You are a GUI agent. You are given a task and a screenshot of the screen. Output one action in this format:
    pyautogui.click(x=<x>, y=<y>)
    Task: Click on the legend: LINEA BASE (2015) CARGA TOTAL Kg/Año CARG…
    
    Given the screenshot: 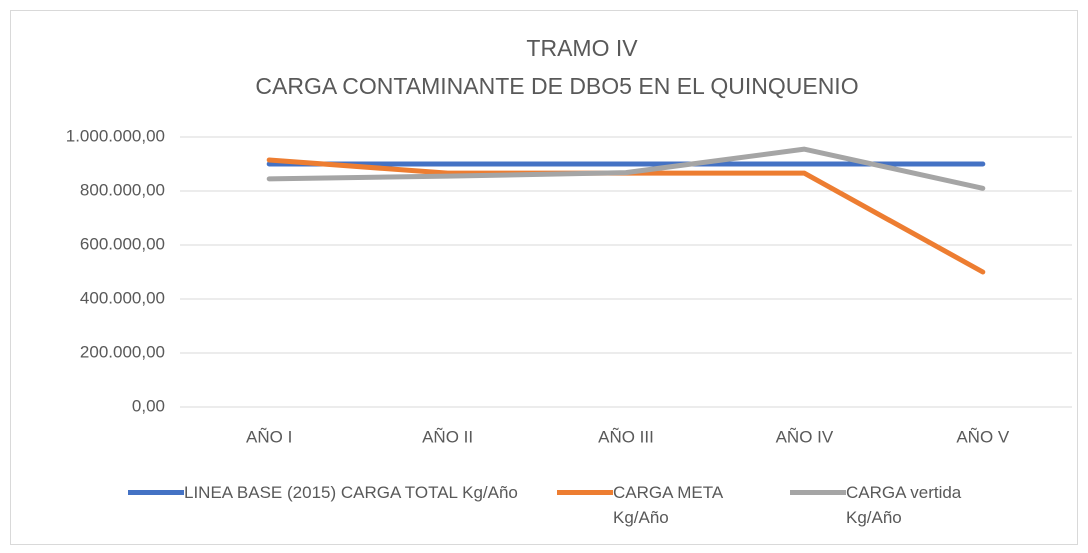 What is the action you would take?
    pyautogui.click(x=544, y=515)
    